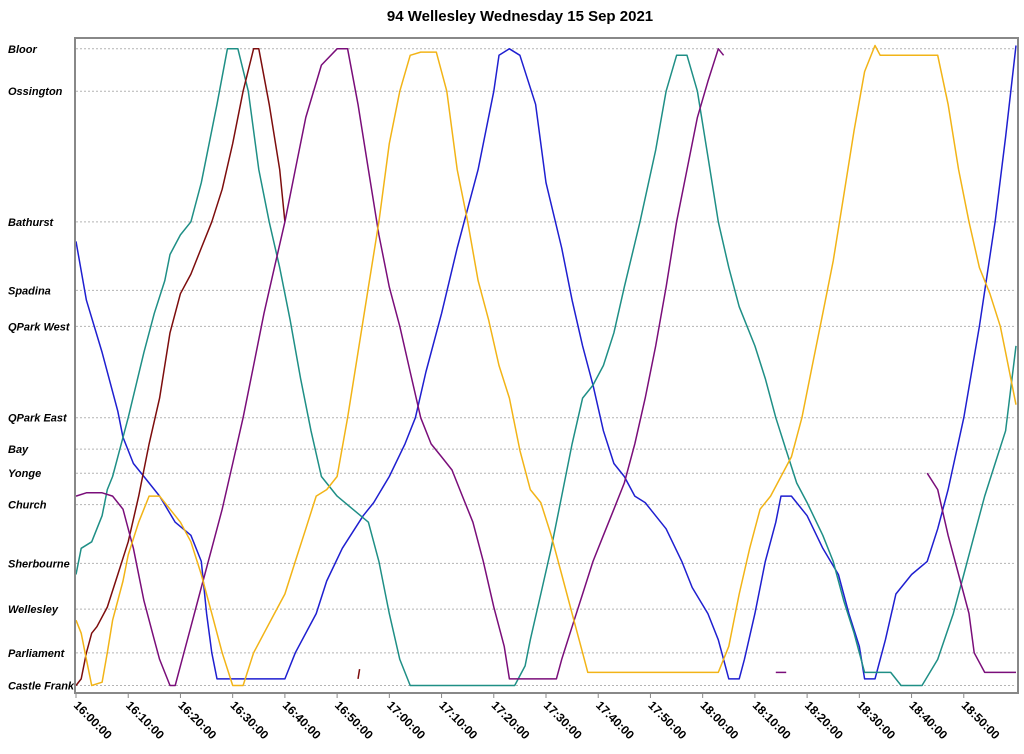 This screenshot has height=754, width=1024. I want to click on x-tick-label: 17:20:00, so click(511, 720).